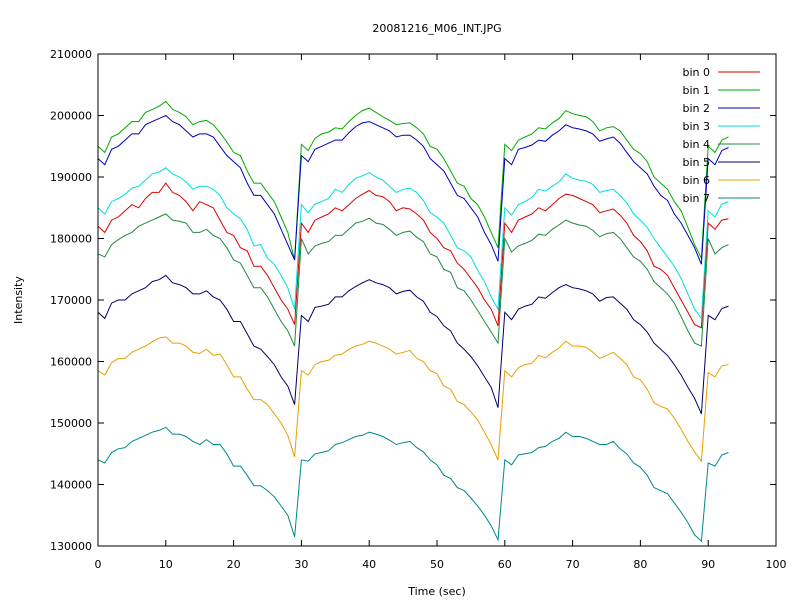 This screenshot has height=600, width=800. Describe the element at coordinates (708, 564) in the screenshot. I see `x-tick-label: 90` at that location.